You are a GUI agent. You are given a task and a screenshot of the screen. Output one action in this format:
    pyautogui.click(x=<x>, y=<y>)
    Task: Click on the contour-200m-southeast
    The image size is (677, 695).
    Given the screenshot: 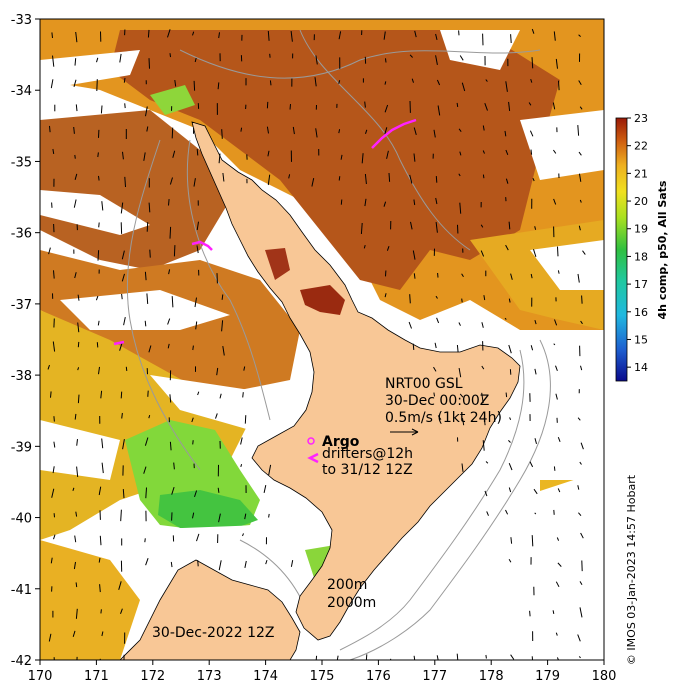 What is the action you would take?
    pyautogui.click(x=432, y=500)
    